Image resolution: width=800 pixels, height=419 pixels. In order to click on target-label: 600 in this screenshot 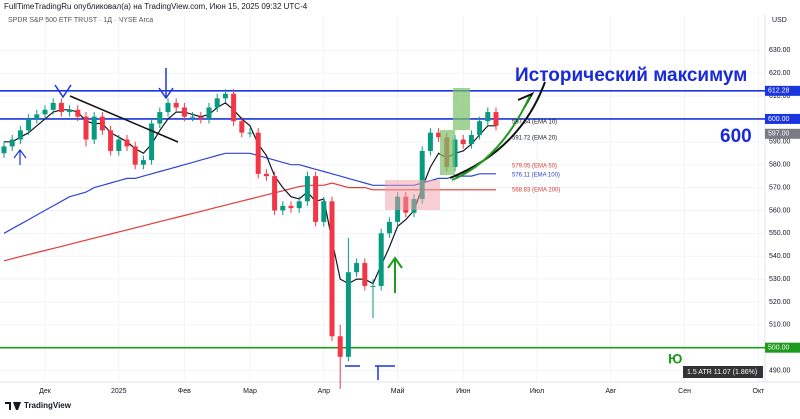, I will do `click(736, 136)`.